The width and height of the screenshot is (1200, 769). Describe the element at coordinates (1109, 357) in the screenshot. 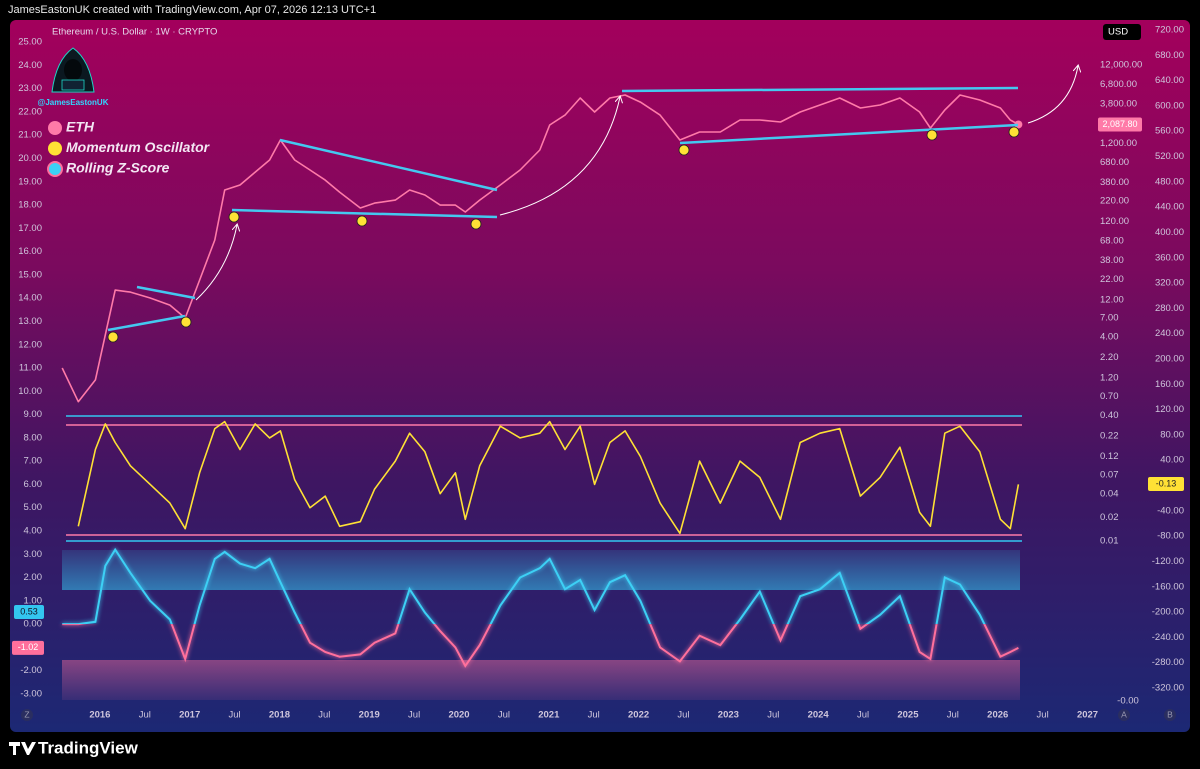

I see `y-tick-label: 2.20` at that location.